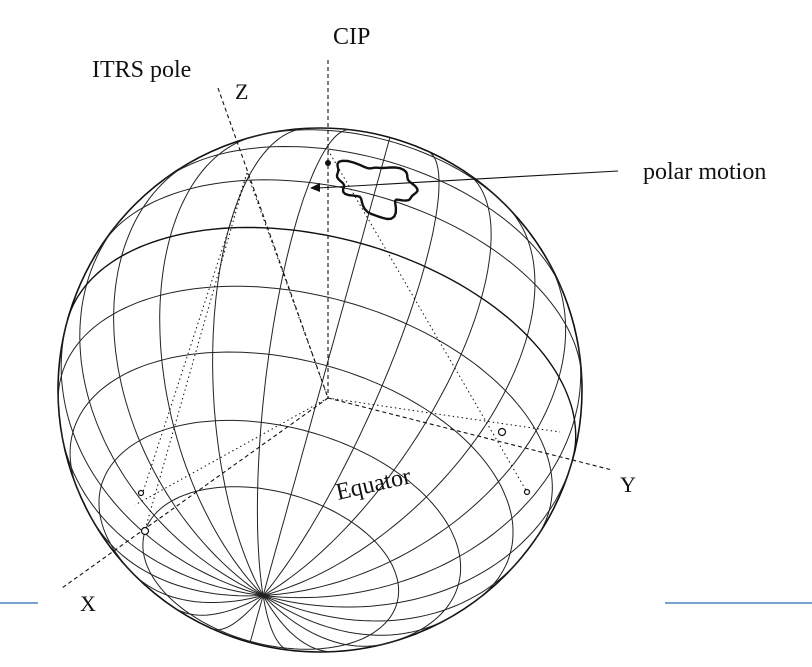 Image resolution: width=812 pixels, height=667 pixels. What do you see at coordinates (502, 432) in the screenshot?
I see `y-axis-point` at bounding box center [502, 432].